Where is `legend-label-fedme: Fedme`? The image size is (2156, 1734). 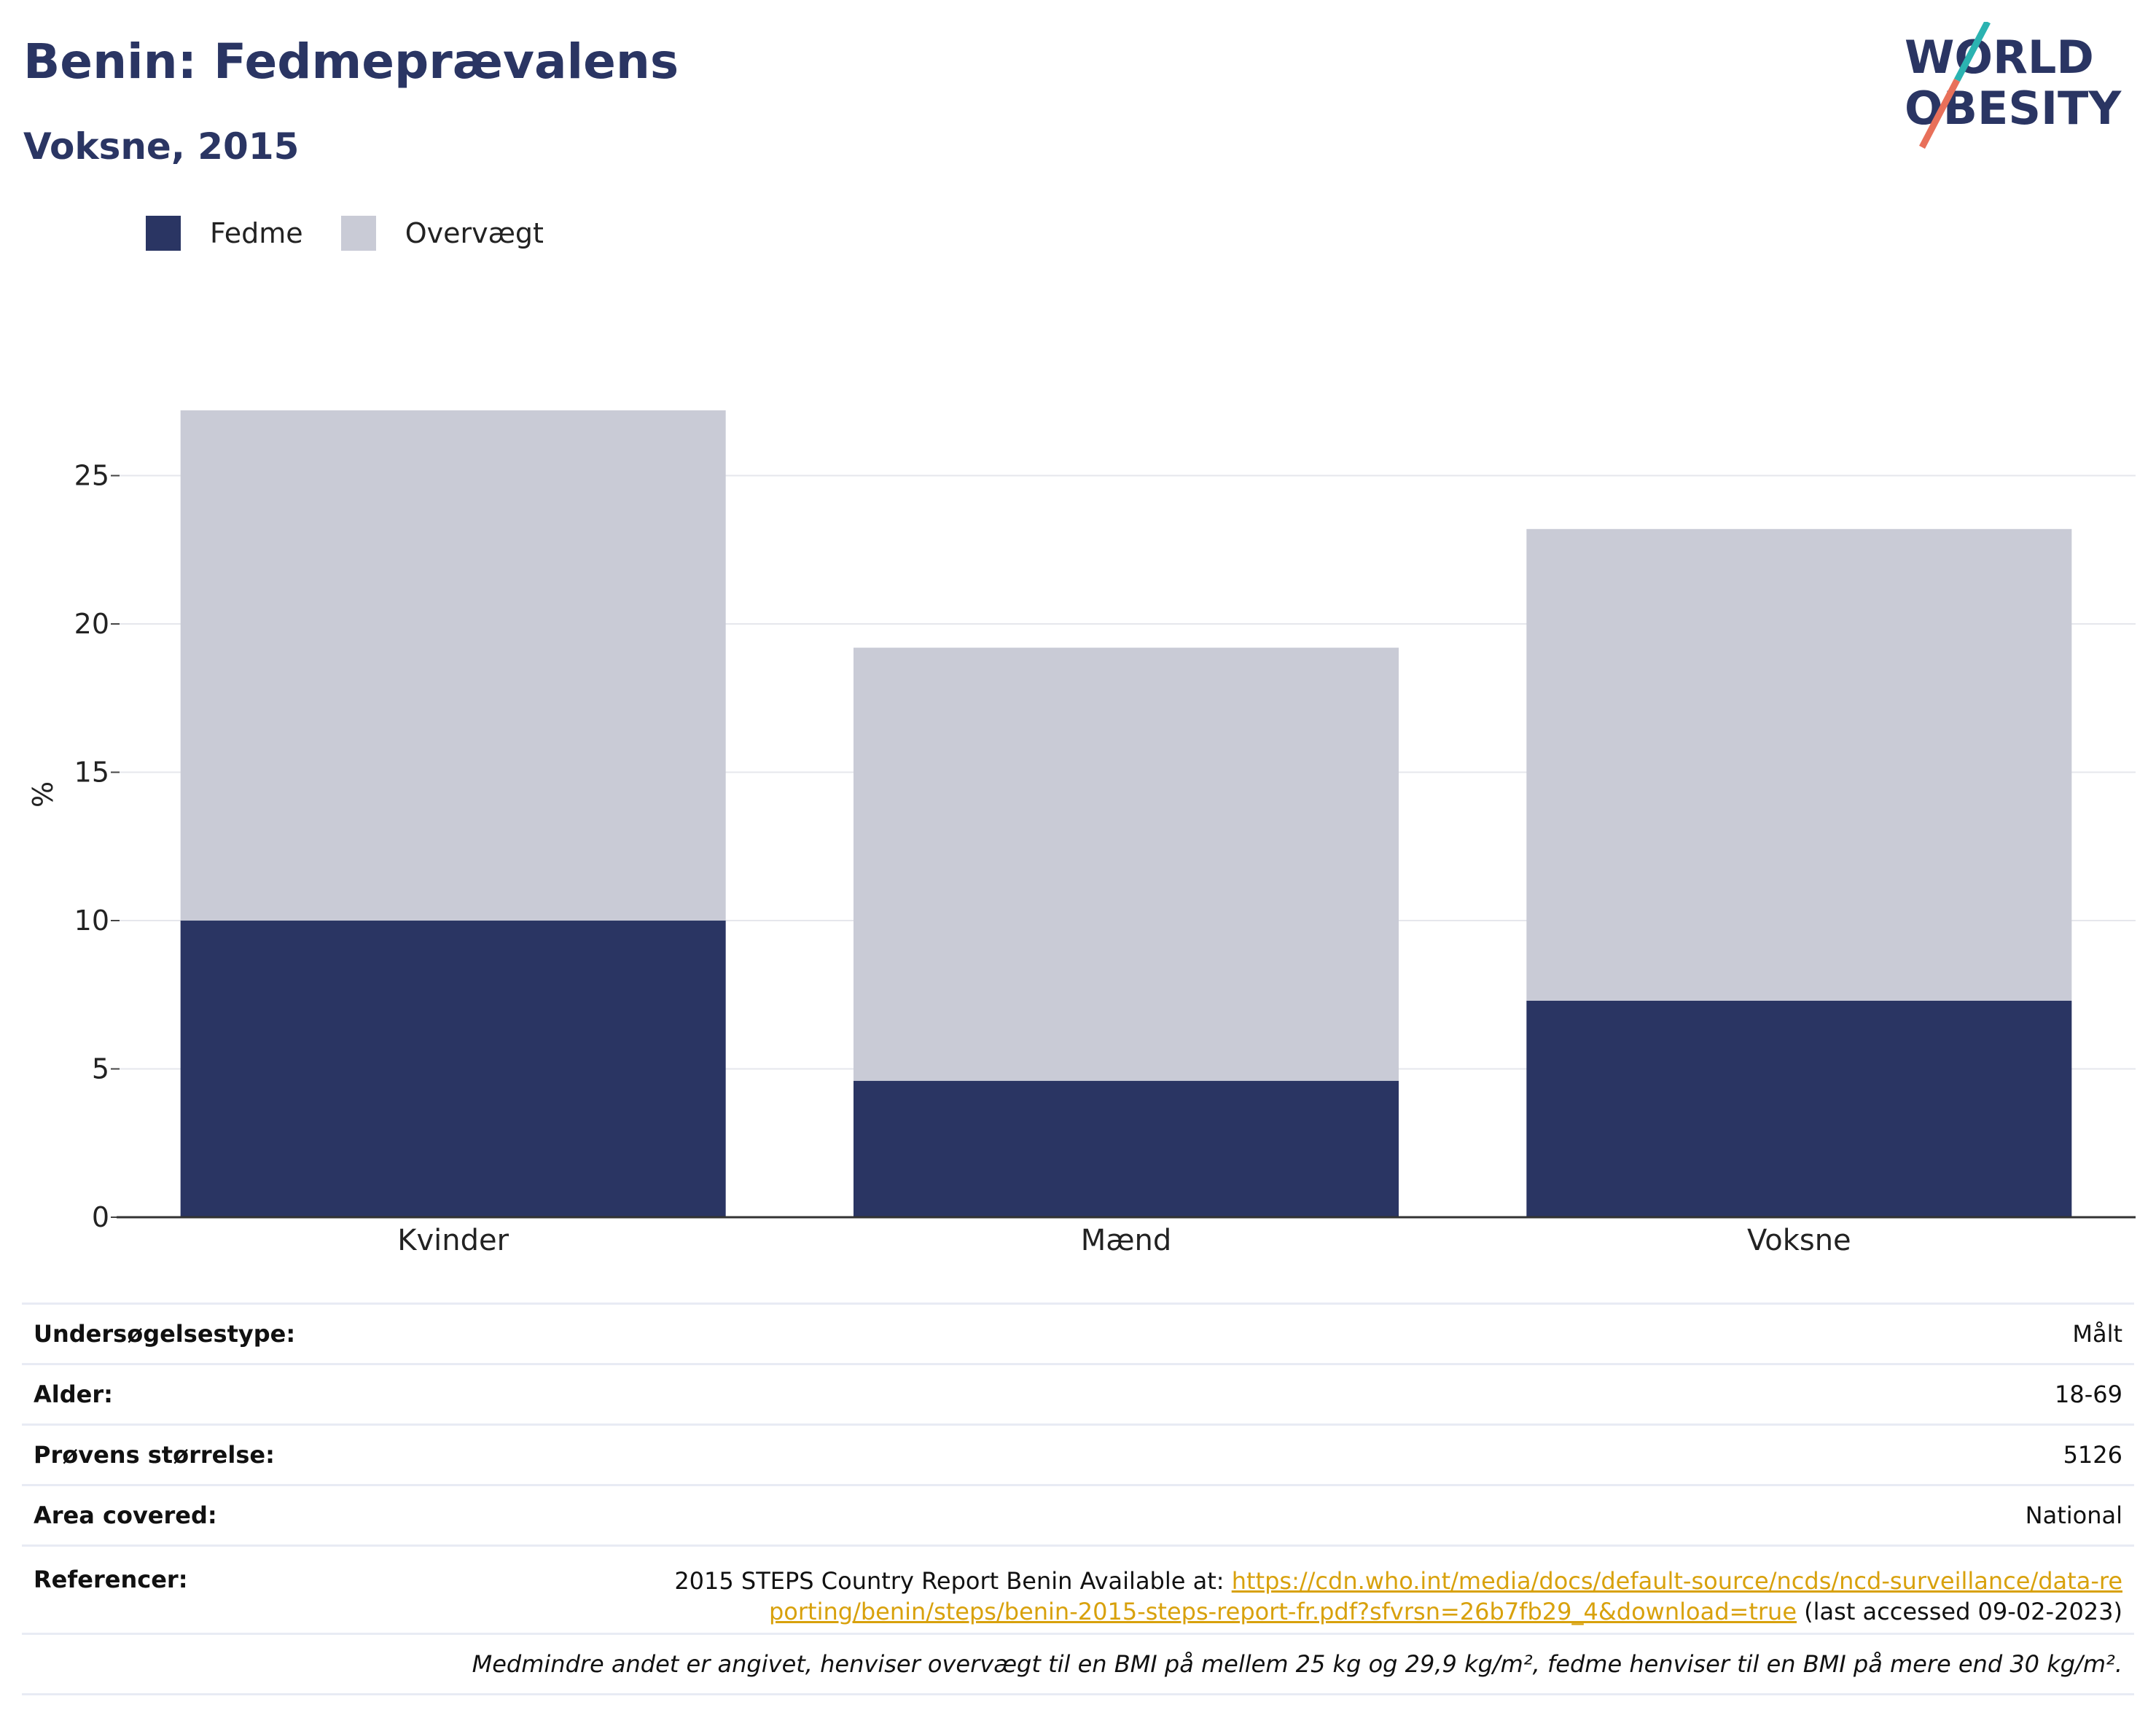 legend-label-fedme: Fedme is located at coordinates (256, 233).